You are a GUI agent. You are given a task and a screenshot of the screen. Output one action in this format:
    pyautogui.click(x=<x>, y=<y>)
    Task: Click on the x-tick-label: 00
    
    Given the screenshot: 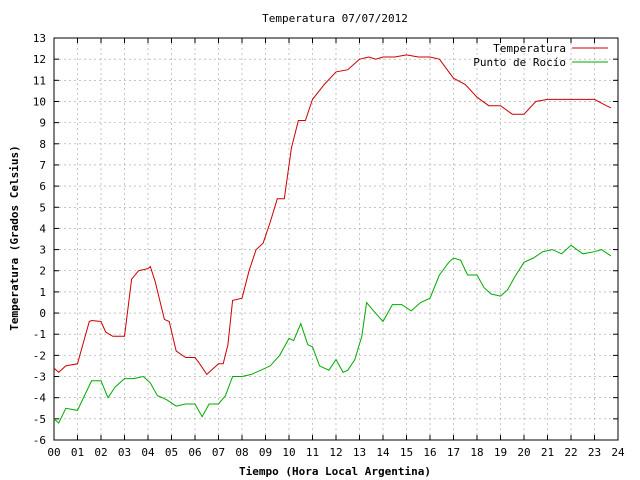 What is the action you would take?
    pyautogui.click(x=53, y=452)
    